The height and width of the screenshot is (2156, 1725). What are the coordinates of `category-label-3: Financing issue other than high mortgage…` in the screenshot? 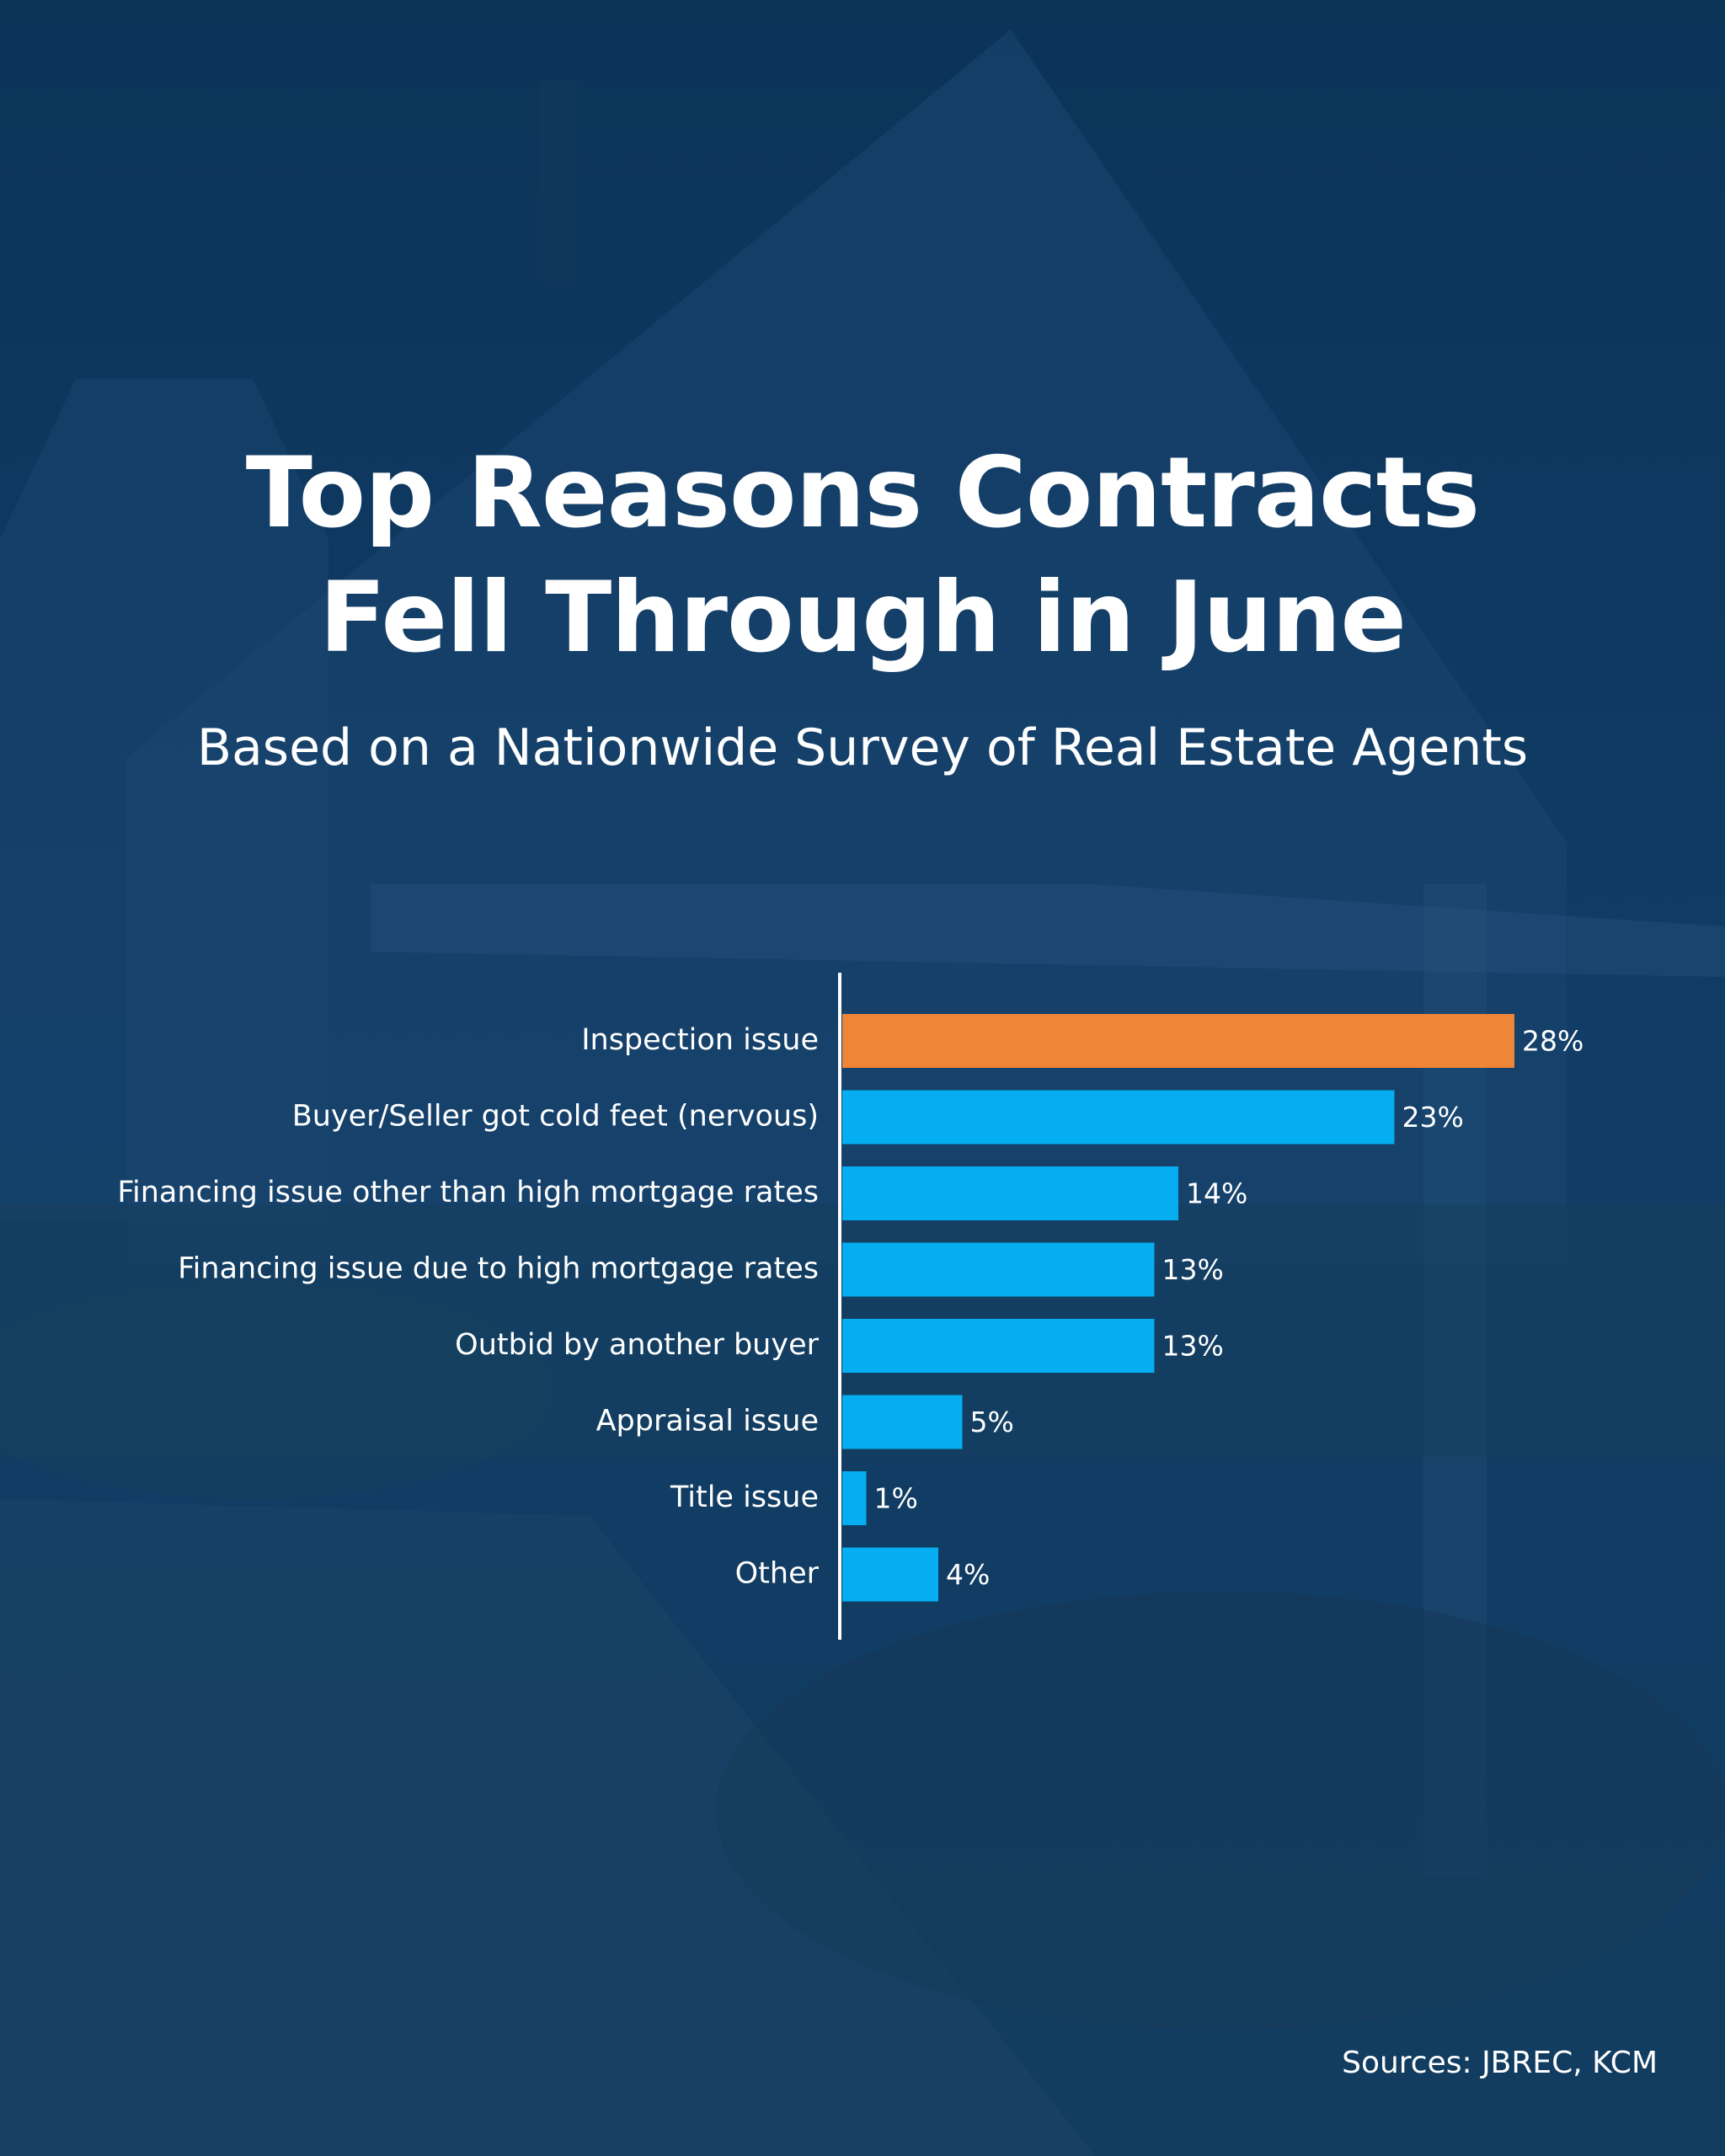 It's located at (468, 1192).